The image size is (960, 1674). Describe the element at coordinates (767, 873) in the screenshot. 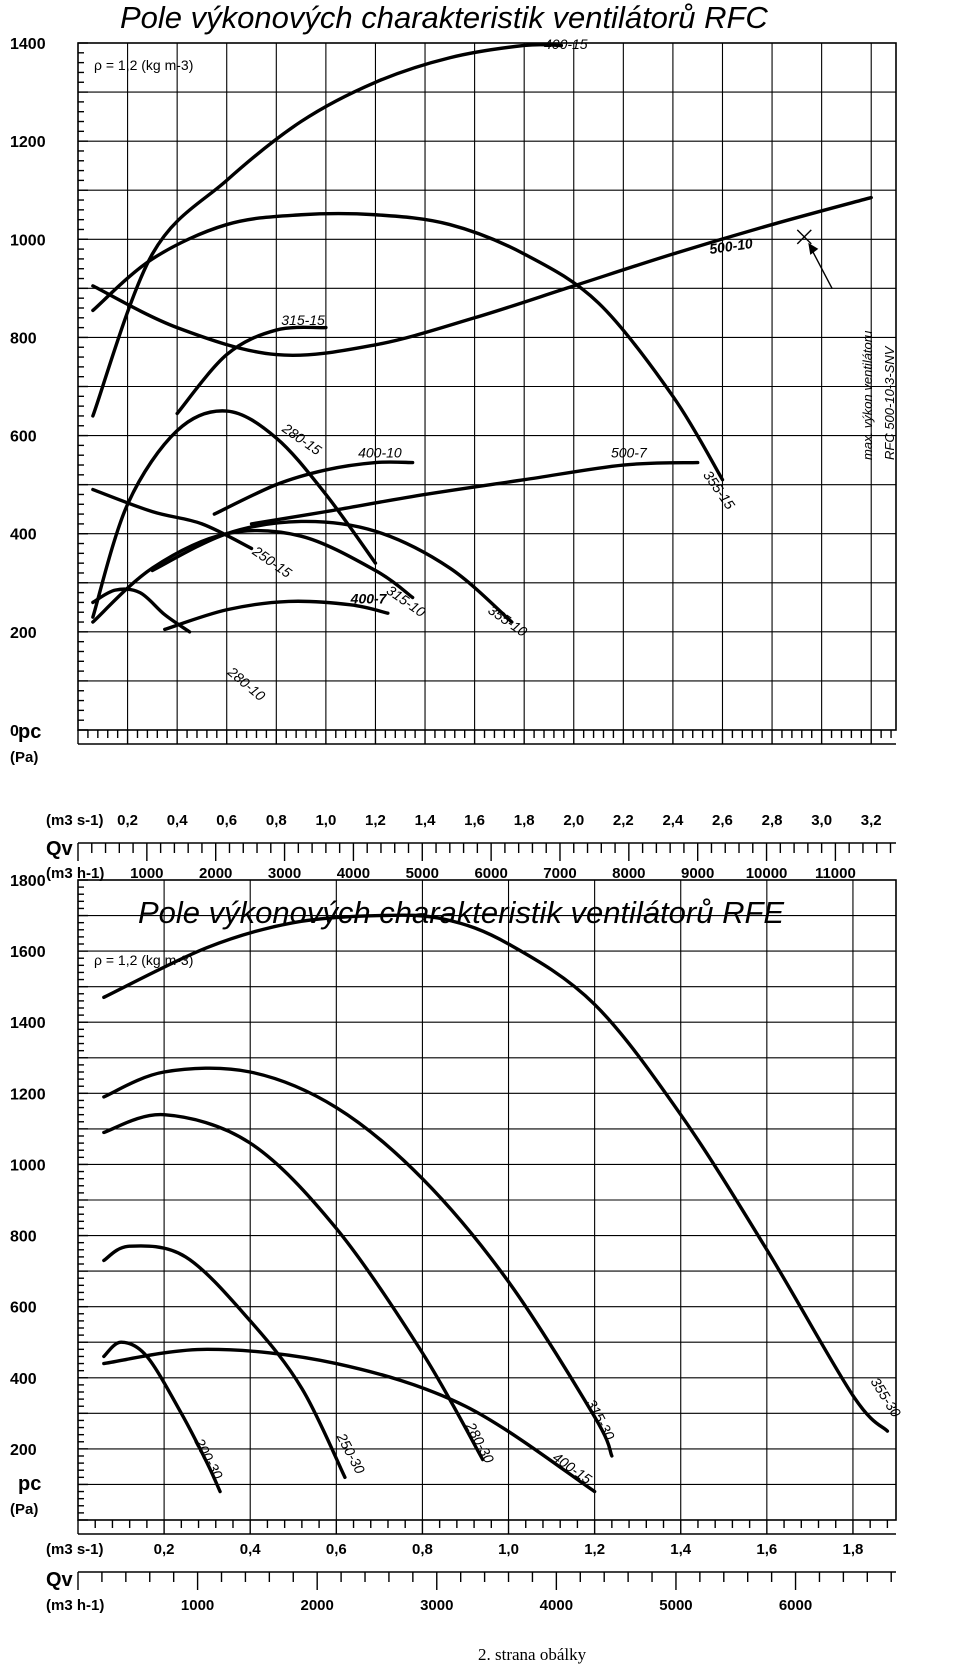

I see `x-tick-label-secondary: 10000` at that location.